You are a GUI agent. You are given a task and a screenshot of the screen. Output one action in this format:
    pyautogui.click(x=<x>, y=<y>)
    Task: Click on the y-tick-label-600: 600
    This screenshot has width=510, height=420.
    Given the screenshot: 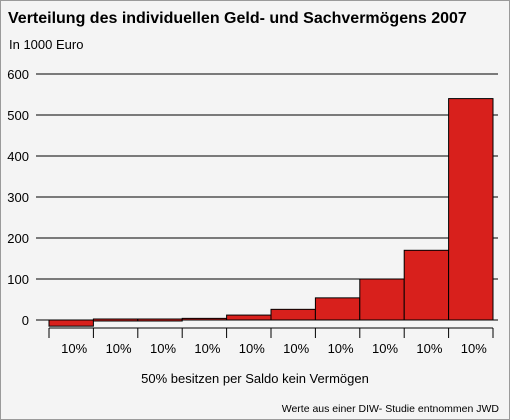 What is the action you would take?
    pyautogui.click(x=18, y=74)
    